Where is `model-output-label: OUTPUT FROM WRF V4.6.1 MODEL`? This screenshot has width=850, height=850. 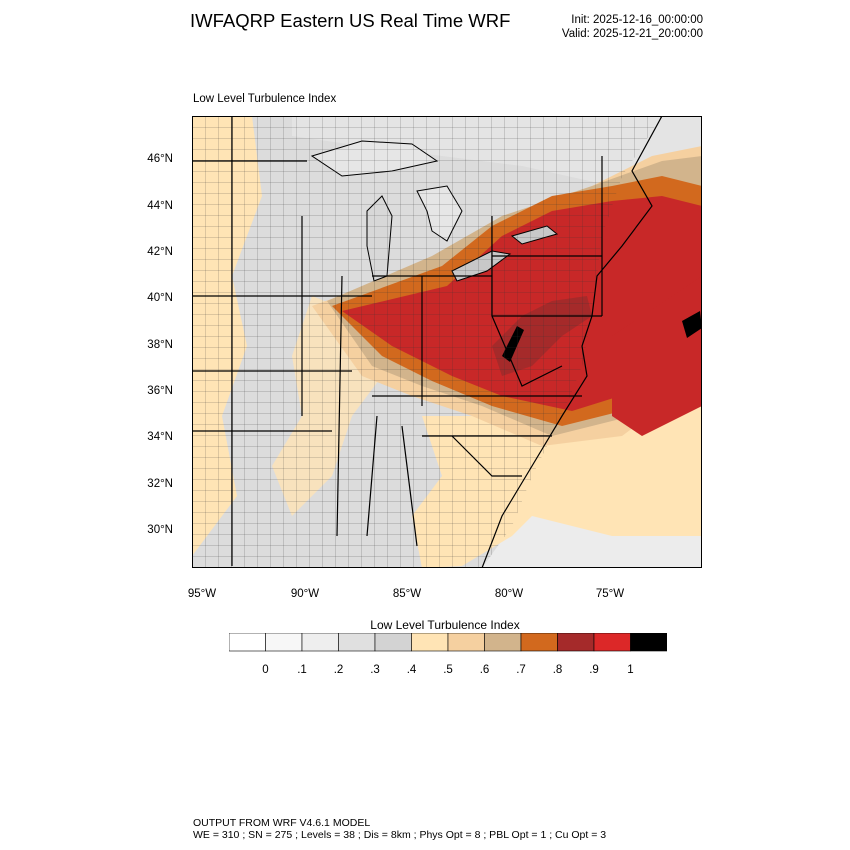
model-output-label: OUTPUT FROM WRF V4.6.1 MODEL is located at coordinates (282, 823).